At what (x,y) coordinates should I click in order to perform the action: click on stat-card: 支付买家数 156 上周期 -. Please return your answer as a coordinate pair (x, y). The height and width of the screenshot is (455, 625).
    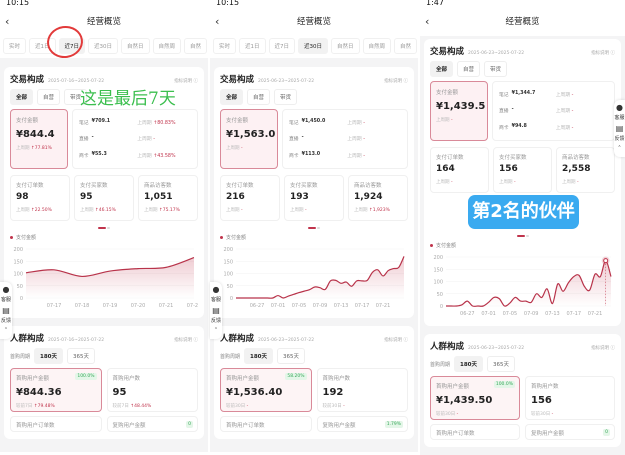
    Looking at the image, I should click on (522, 170).